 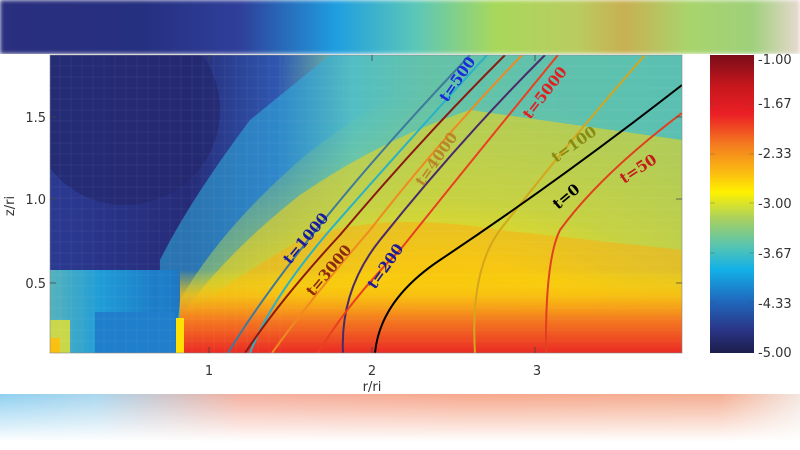 I want to click on colorbar-label-3: -3.00, so click(x=775, y=204).